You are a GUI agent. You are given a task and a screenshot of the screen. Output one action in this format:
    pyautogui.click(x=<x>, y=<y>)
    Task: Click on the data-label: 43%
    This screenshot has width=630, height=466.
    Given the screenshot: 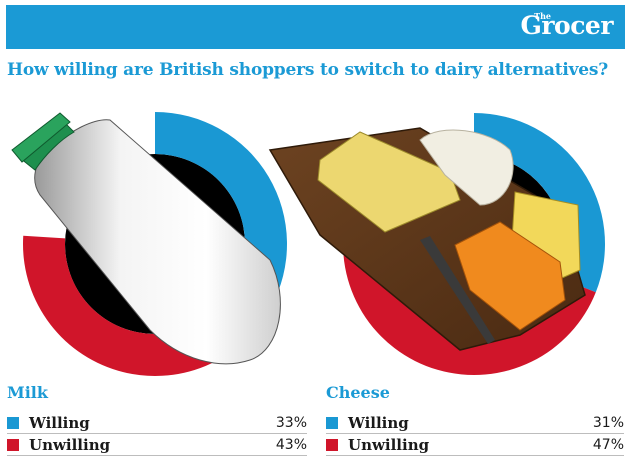 What is the action you would take?
    pyautogui.click(x=291, y=445)
    